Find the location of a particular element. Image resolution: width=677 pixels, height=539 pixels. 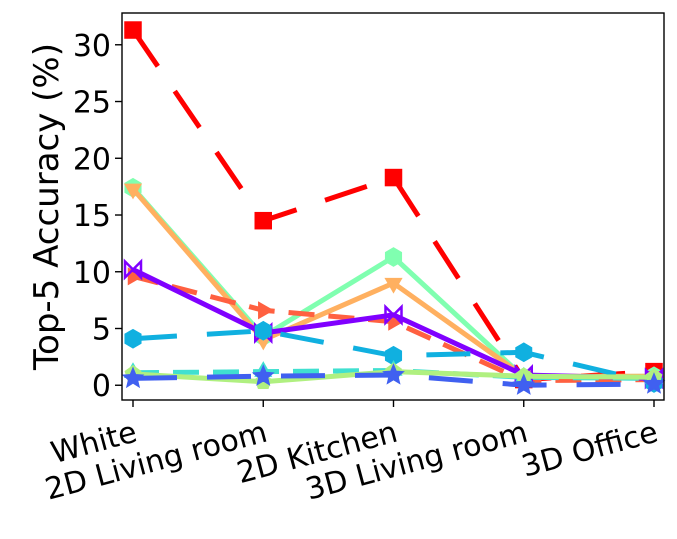

x-tick-label: 3D Office is located at coordinates (590, 450).